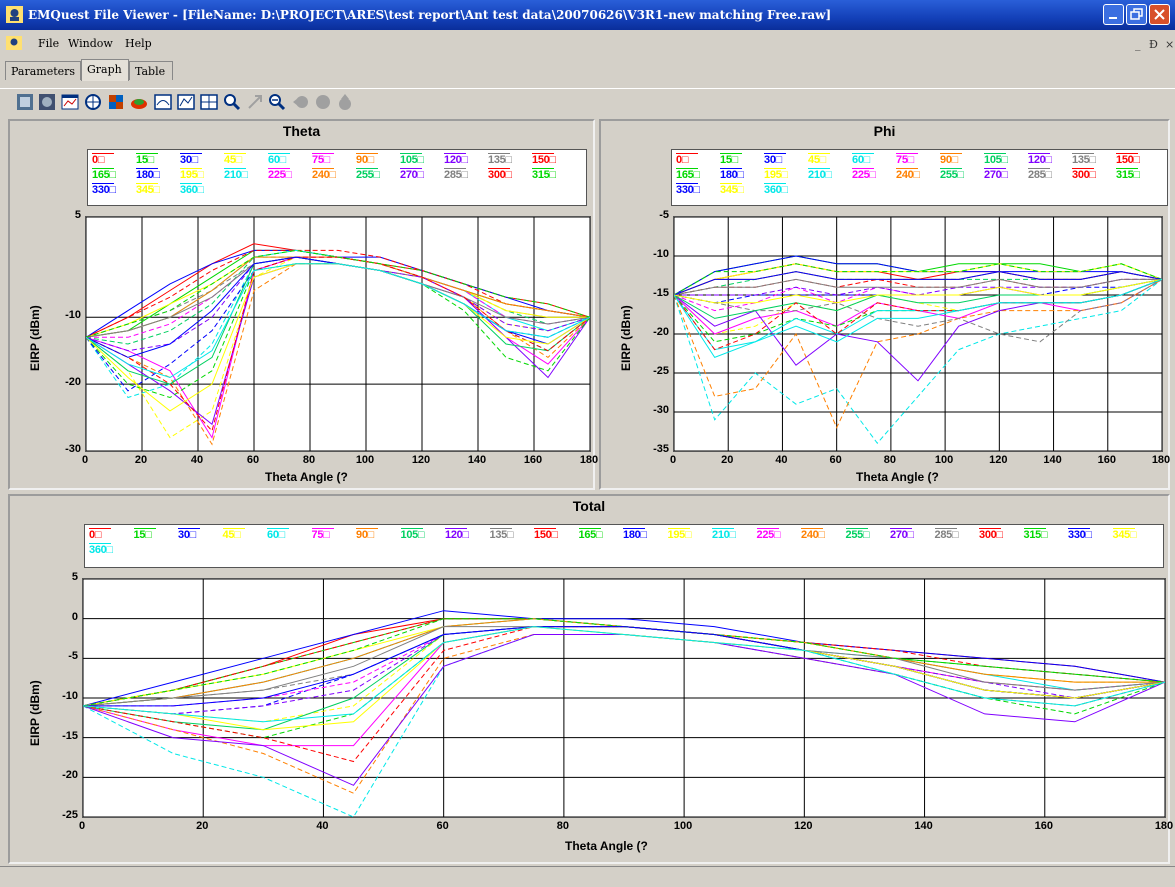 The width and height of the screenshot is (1175, 887). I want to click on rotate-right-icon, so click(345, 102).